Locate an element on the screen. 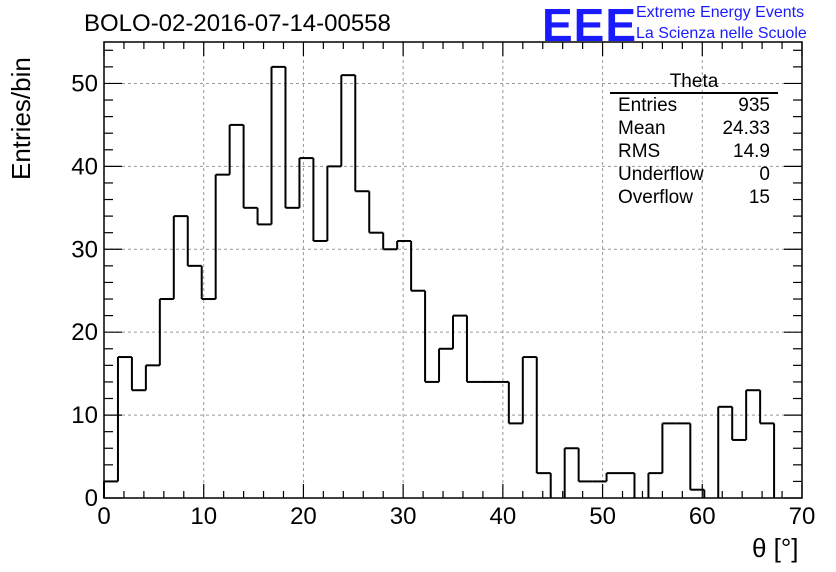 The width and height of the screenshot is (836, 572). stats-row: Entries 935 is located at coordinates (694, 105).